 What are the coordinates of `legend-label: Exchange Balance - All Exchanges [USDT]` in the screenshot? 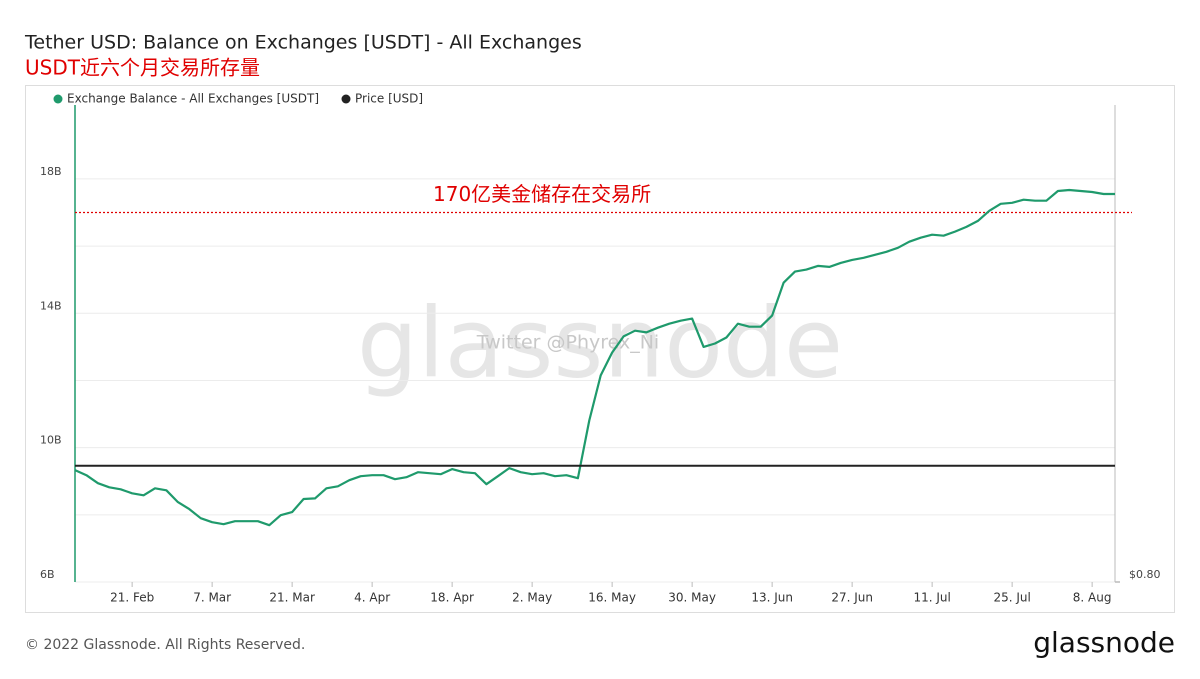 It's located at (193, 99).